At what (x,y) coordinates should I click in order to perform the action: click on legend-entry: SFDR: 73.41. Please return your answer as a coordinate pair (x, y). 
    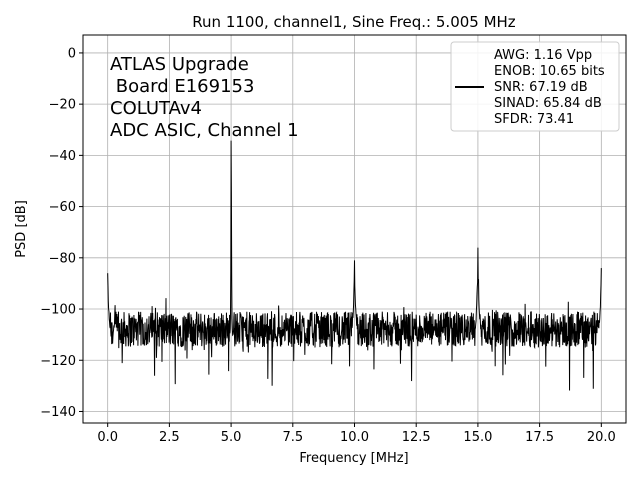
    Looking at the image, I should click on (534, 119).